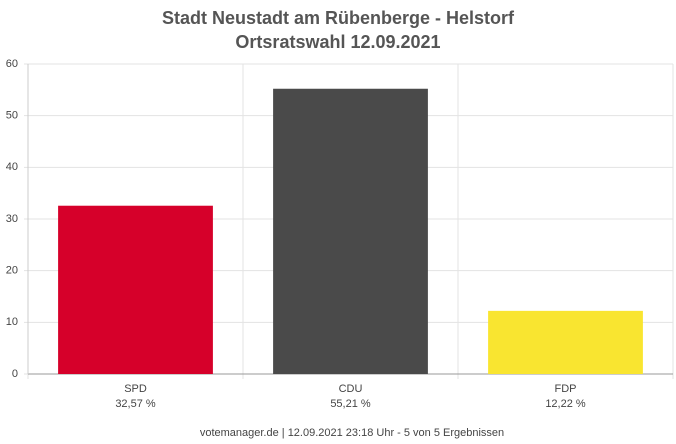 This screenshot has width=676, height=444. What do you see at coordinates (566, 389) in the screenshot?
I see `x-tick-label: FDP` at bounding box center [566, 389].